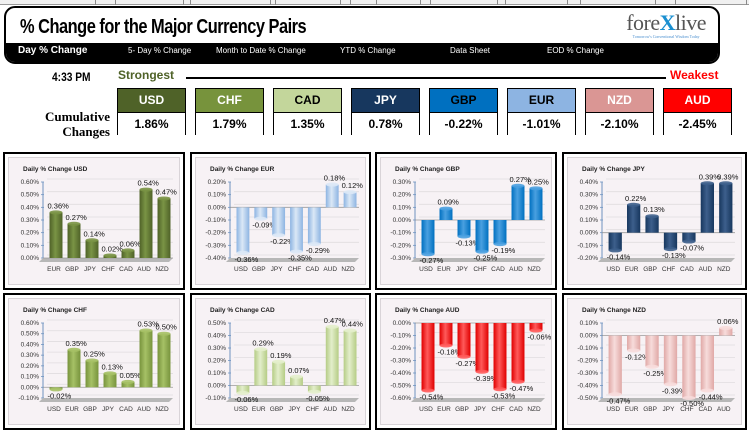 The height and width of the screenshot is (437, 749). I want to click on tab-ytd-change: YTD % Change, so click(368, 50).